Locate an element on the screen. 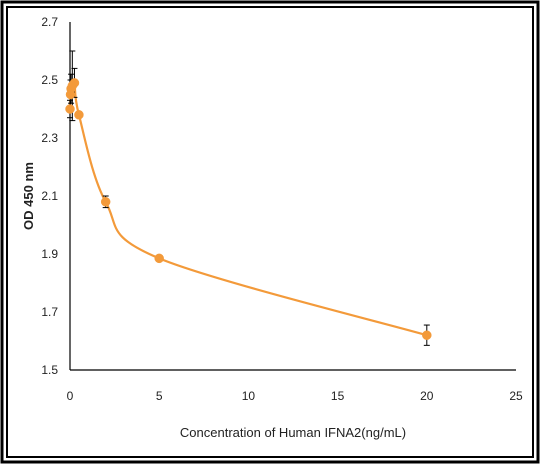 Image resolution: width=540 pixels, height=469 pixels. y-tick-label: 2.1 is located at coordinates (49, 196).